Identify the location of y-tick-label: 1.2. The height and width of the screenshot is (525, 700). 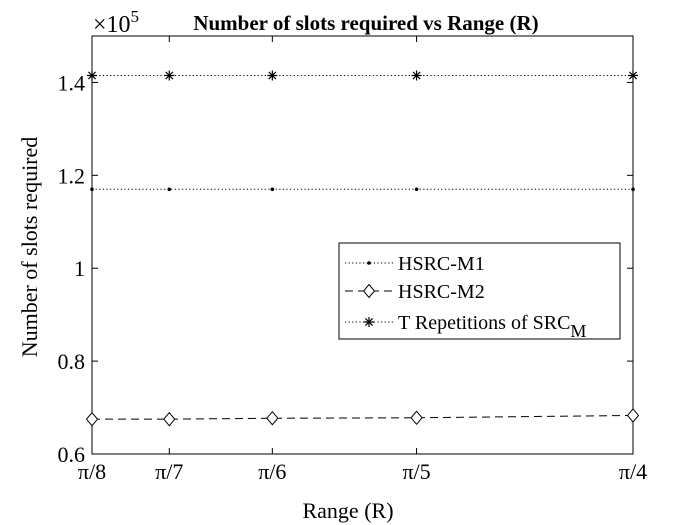
(72, 175).